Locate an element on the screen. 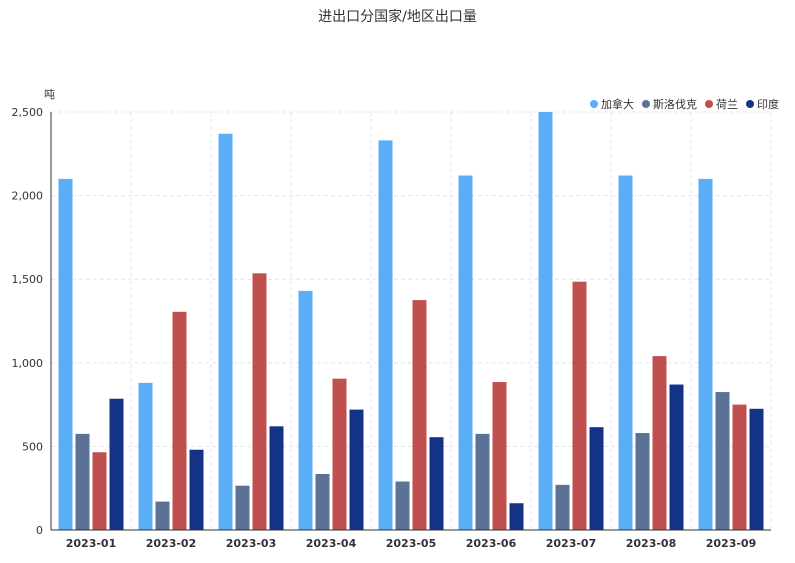 The height and width of the screenshot is (563, 795). x-tick-label: 2023-08 is located at coordinates (651, 543).